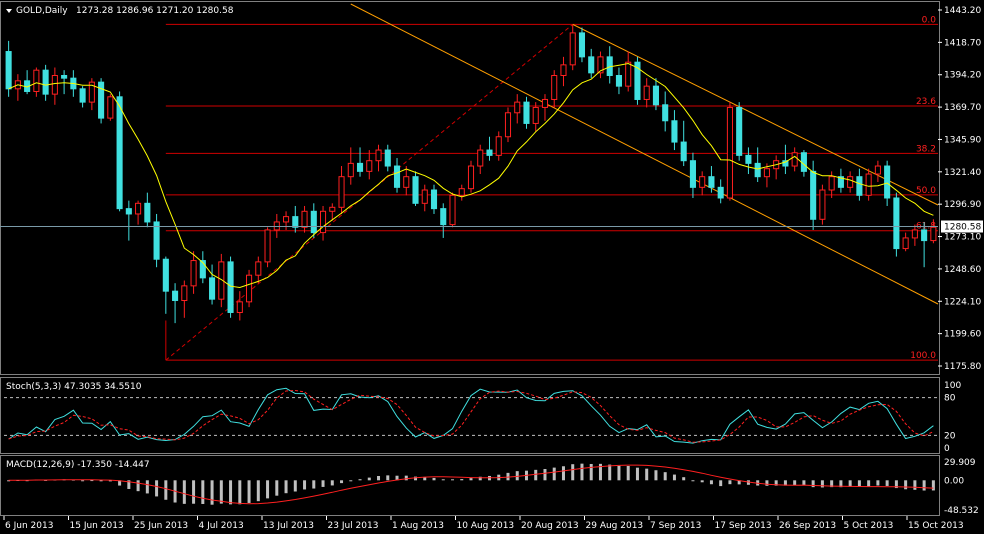  Describe the element at coordinates (807, 526) in the screenshot. I see `time-tick-label: 26 Sep 2013` at that location.